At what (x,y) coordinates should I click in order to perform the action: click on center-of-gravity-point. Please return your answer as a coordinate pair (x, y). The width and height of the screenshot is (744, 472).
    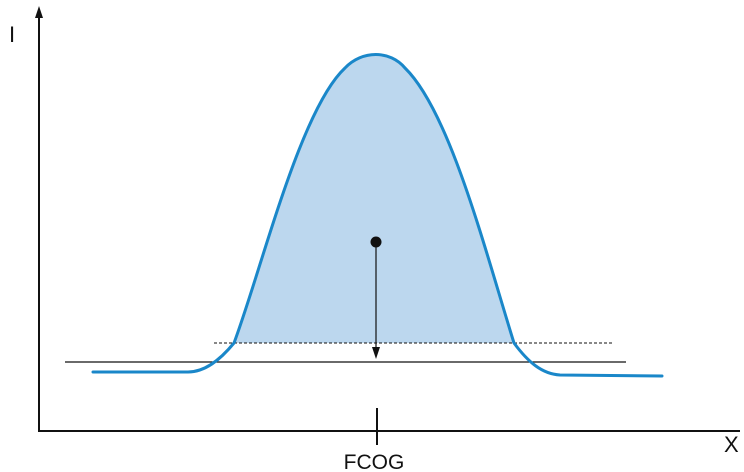
    Looking at the image, I should click on (376, 242).